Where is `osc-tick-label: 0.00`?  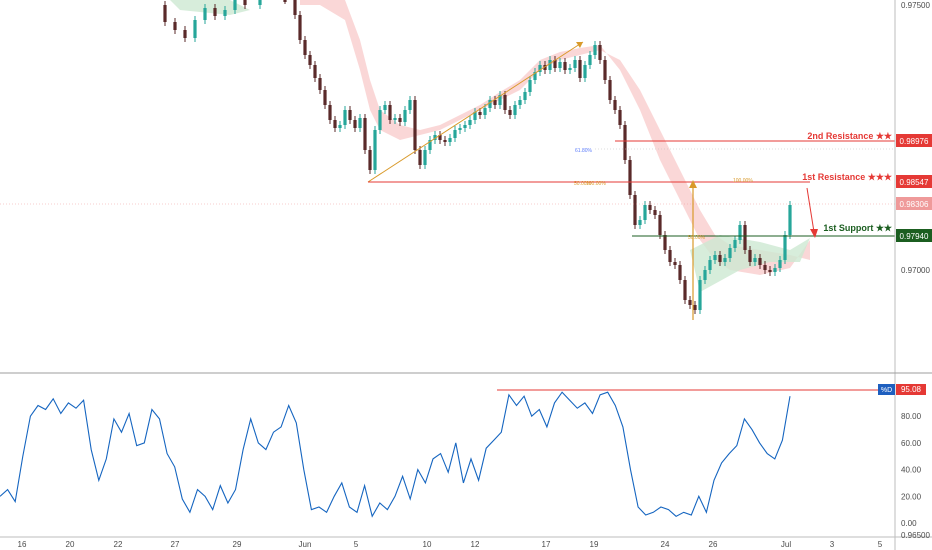 osc-tick-label: 0.00 is located at coordinates (909, 523).